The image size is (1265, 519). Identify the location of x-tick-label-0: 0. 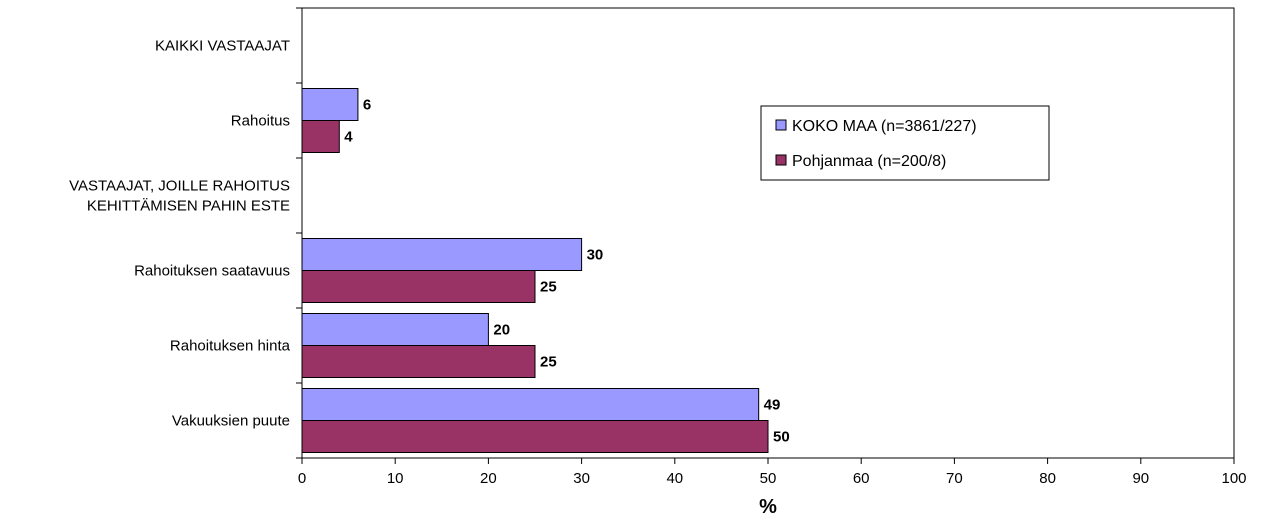
(302, 478).